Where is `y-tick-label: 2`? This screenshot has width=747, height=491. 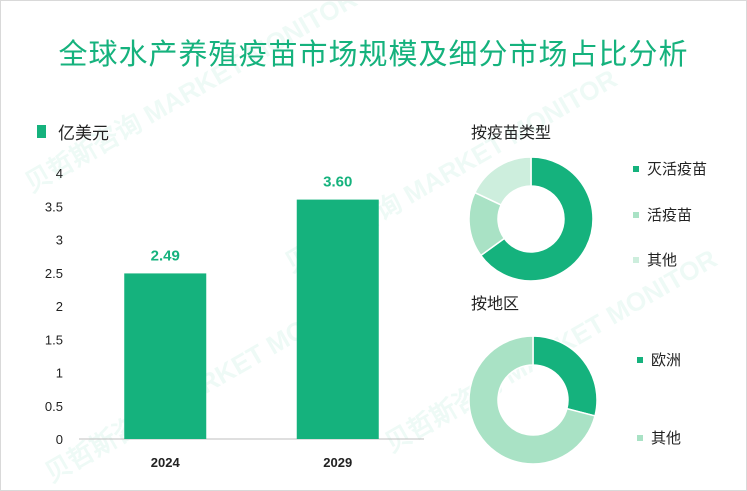 y-tick-label: 2 is located at coordinates (59, 306).